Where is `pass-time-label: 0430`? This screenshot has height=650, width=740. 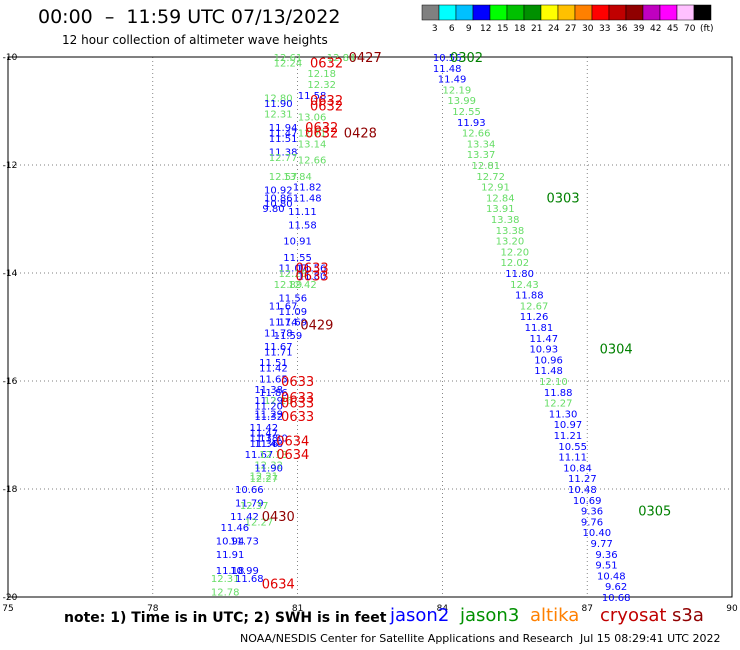
pass-time-label: 0430 is located at coordinates (278, 517).